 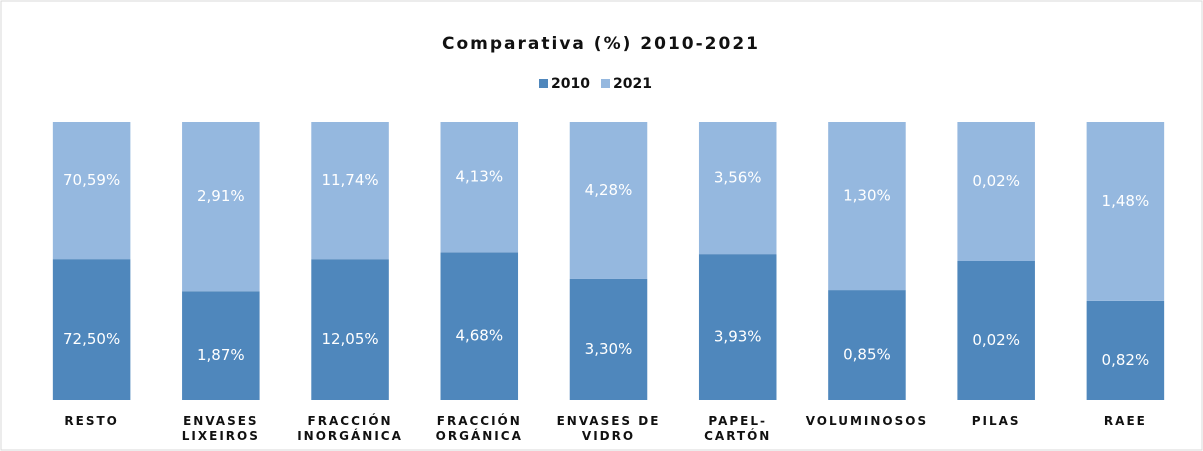 What do you see at coordinates (1126, 201) in the screenshot?
I see `data-label: 1,48%` at bounding box center [1126, 201].